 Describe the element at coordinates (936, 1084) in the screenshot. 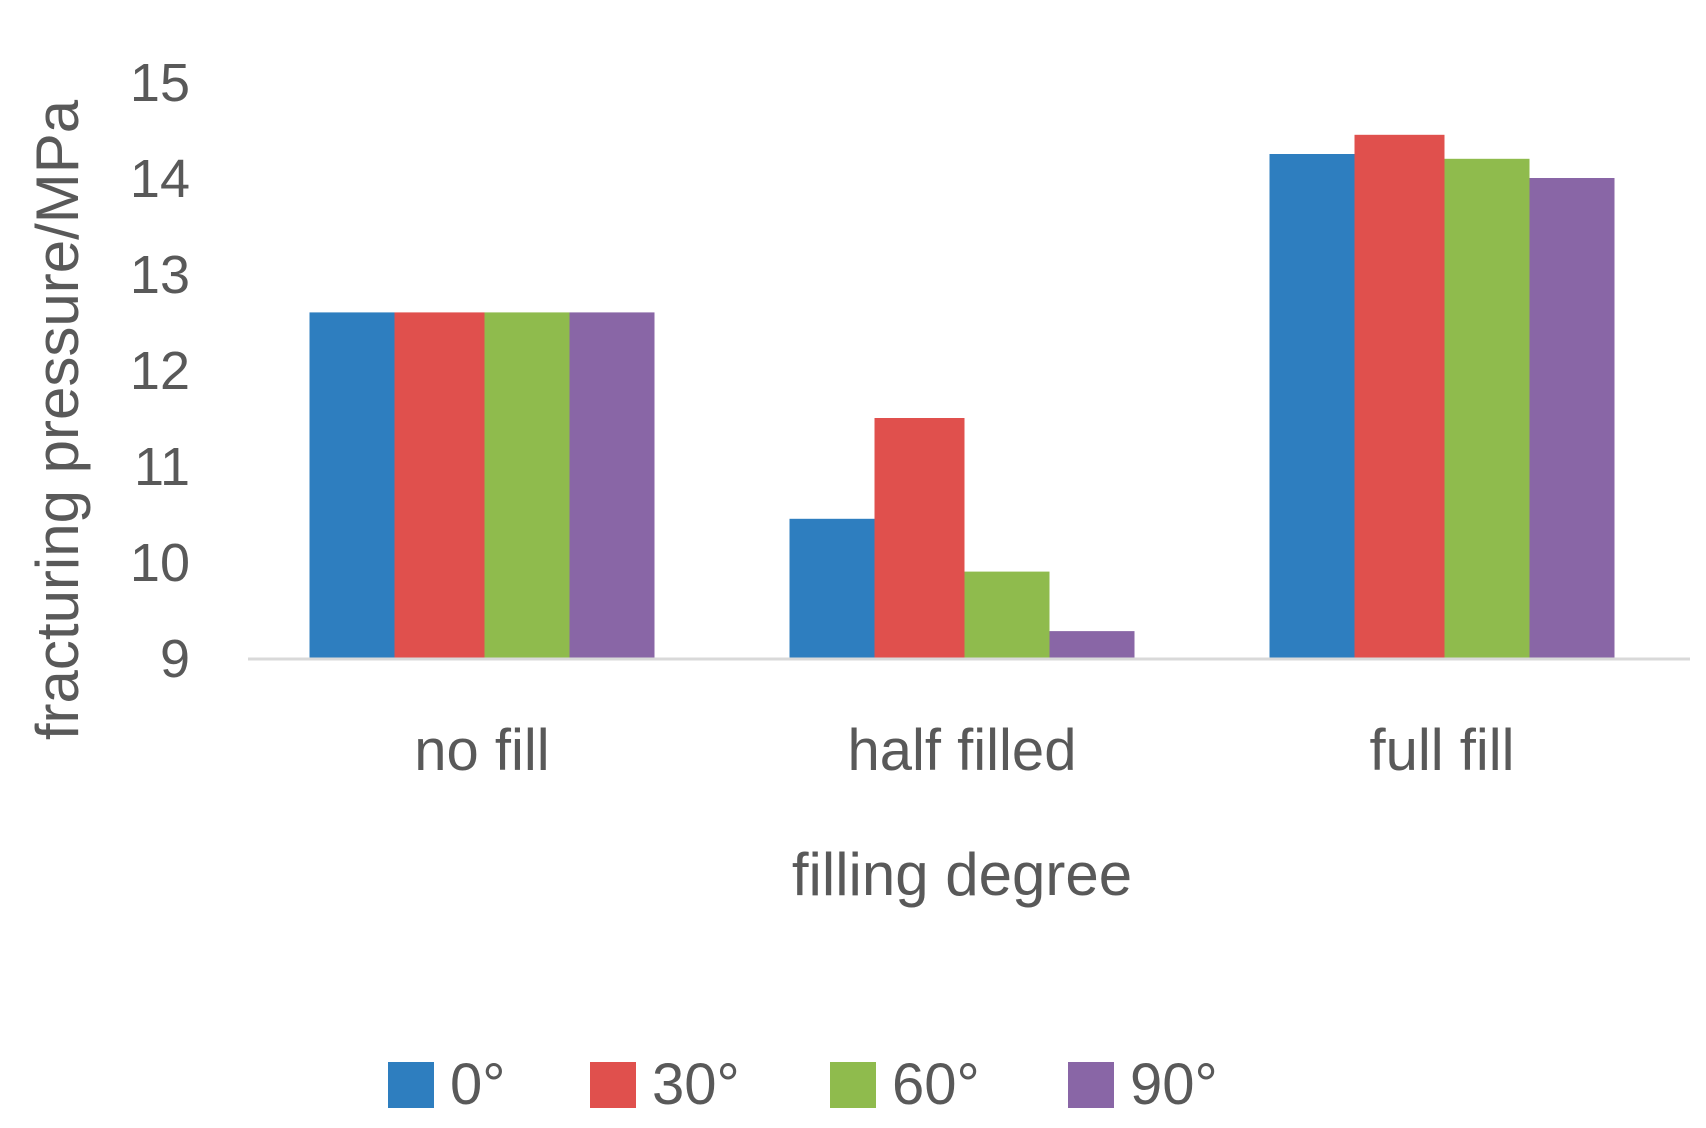

I see `legend-label: 60°` at that location.